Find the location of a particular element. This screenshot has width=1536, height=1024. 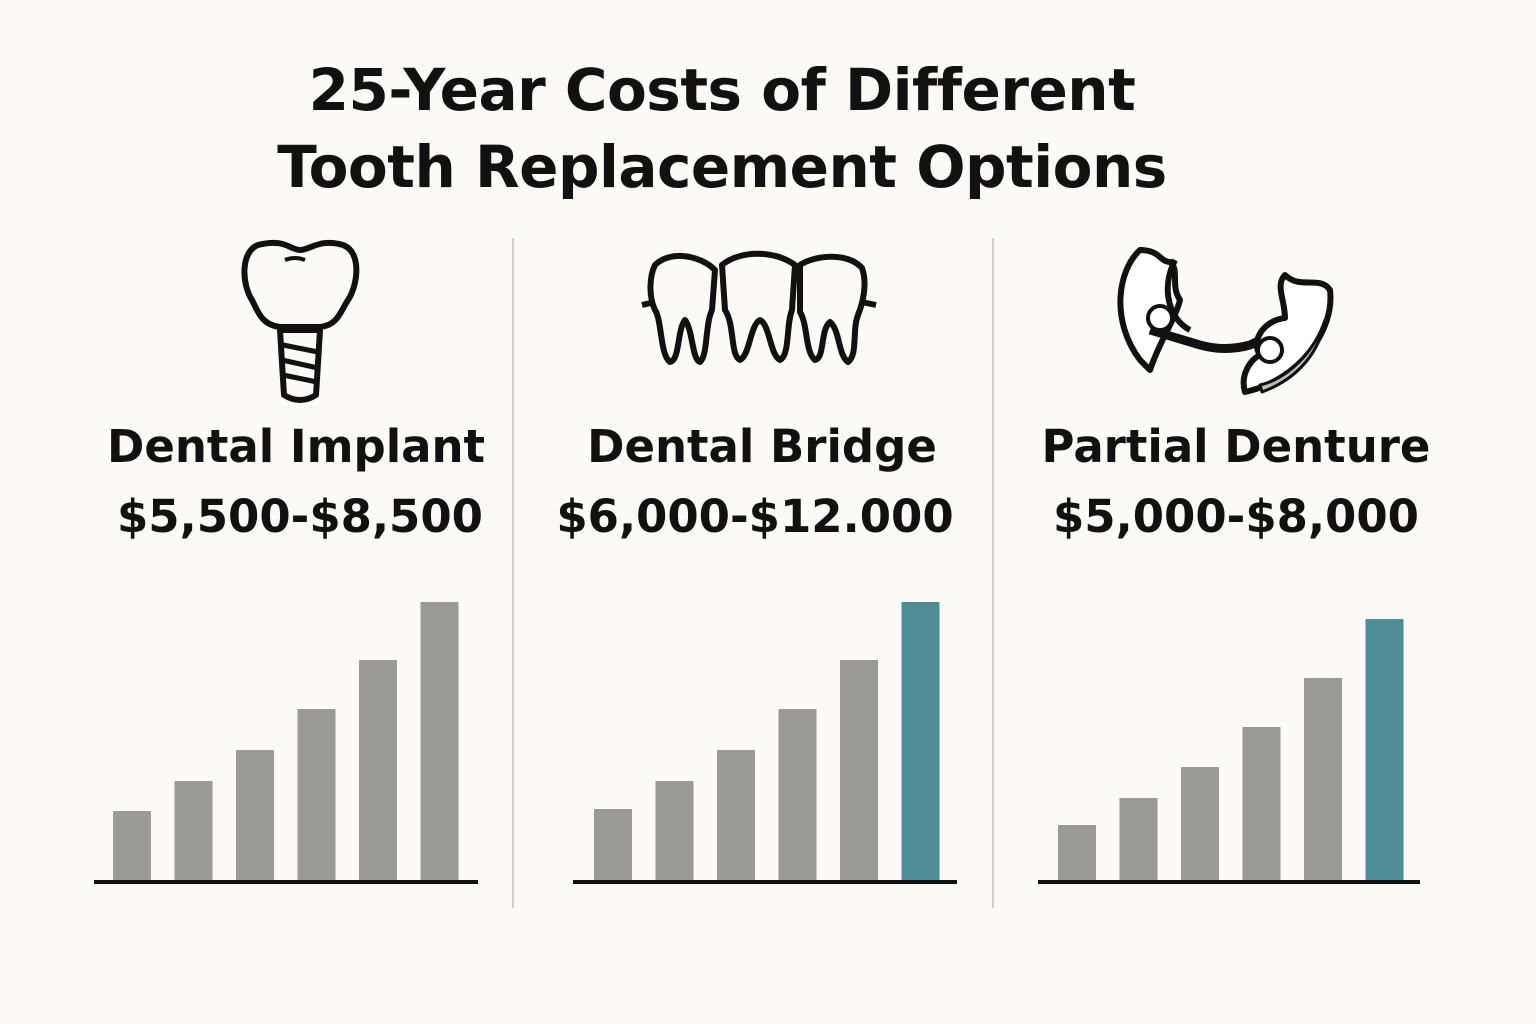

panel-title: Partial Denture is located at coordinates (1236, 446).